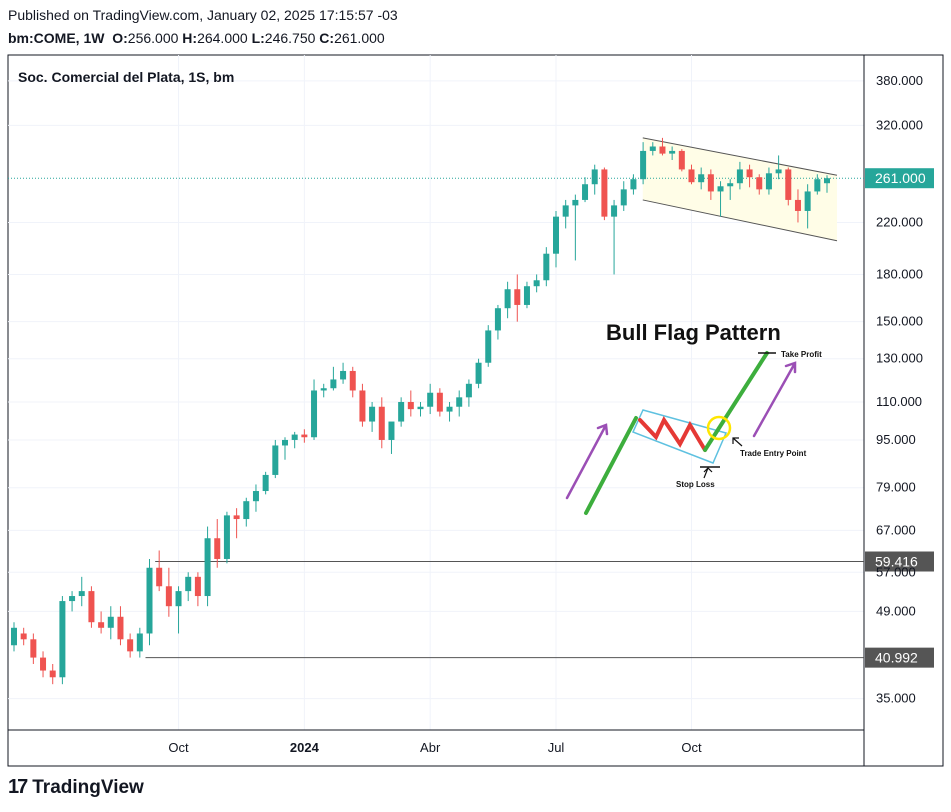 The width and height of the screenshot is (951, 812). I want to click on tradingview-logo-icon: 17, so click(18, 787).